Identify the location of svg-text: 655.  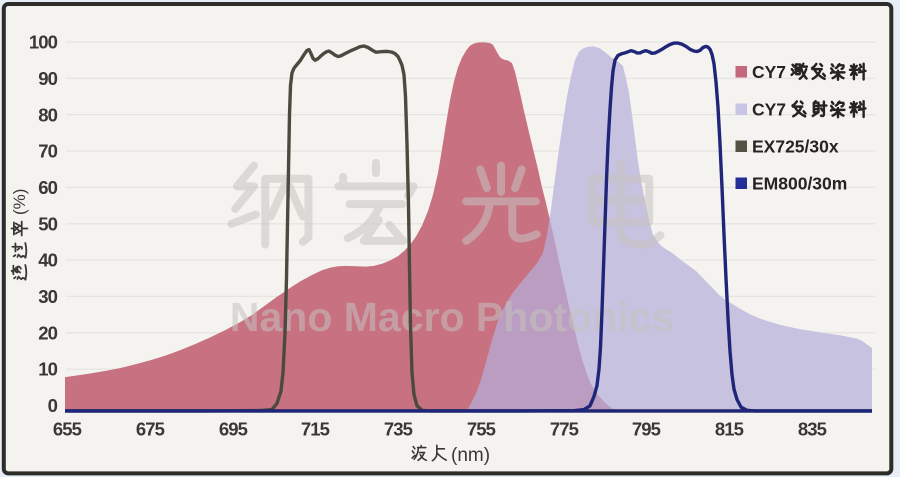
(67, 429).